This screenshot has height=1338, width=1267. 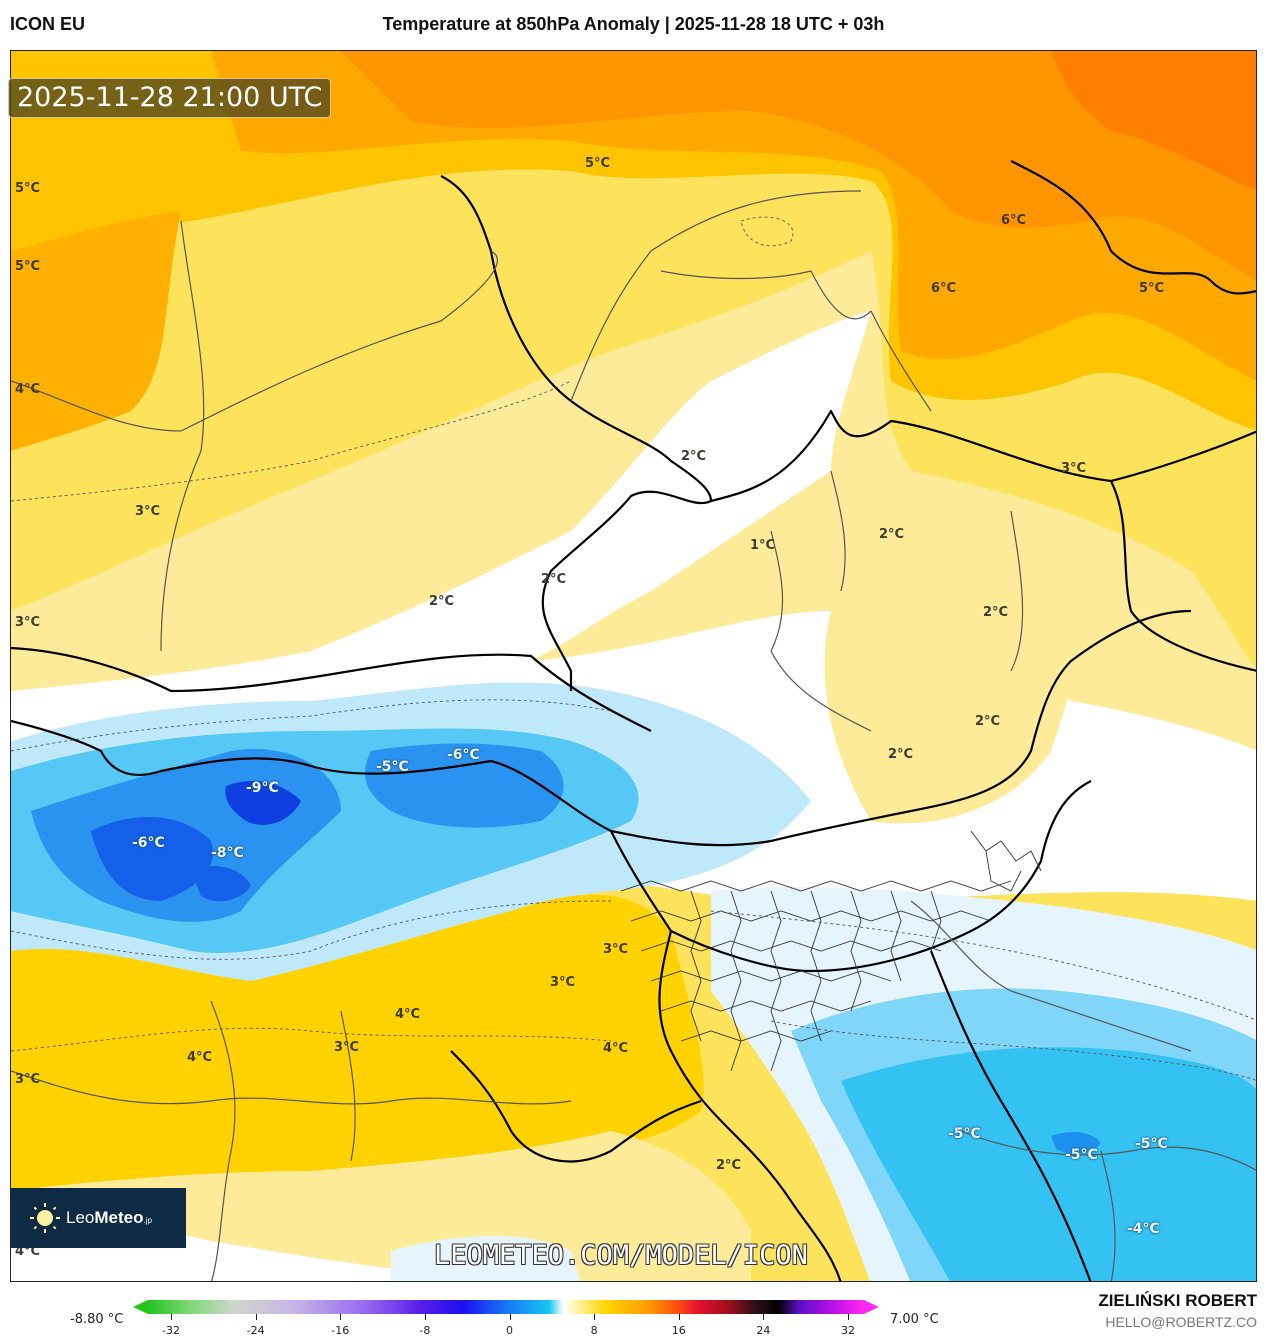 What do you see at coordinates (45, 1218) in the screenshot?
I see `sun-icon` at bounding box center [45, 1218].